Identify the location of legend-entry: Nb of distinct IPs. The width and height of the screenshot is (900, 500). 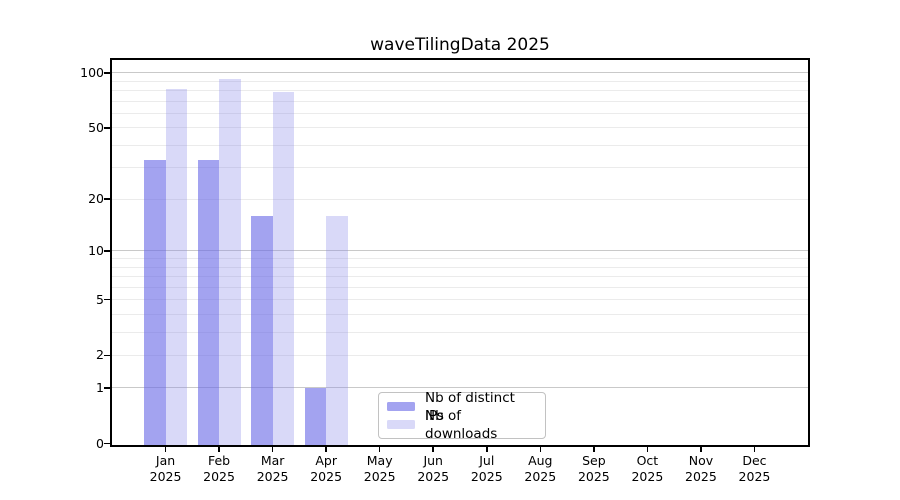
(462, 407).